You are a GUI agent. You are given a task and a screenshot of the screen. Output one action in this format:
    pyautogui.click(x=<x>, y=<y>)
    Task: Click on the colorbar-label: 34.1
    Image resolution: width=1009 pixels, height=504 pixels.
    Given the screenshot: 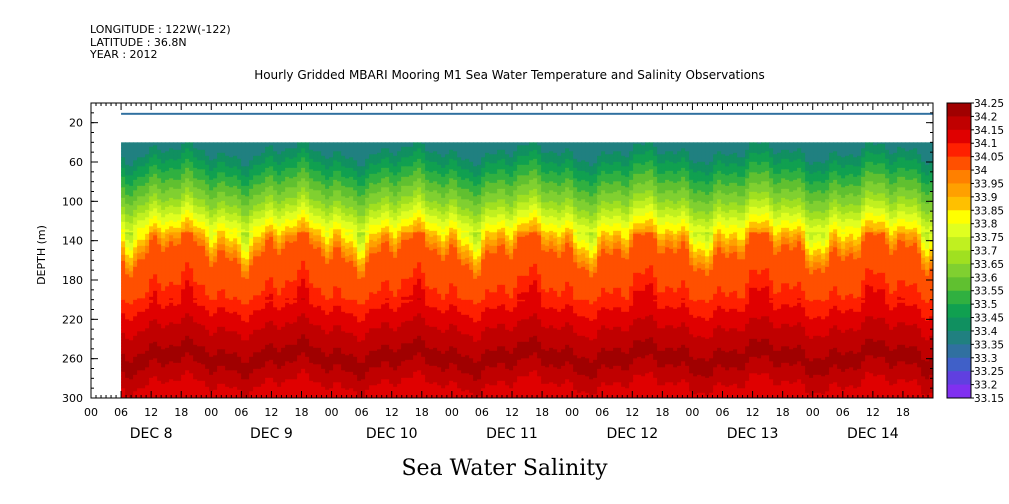 What is the action you would take?
    pyautogui.click(x=985, y=144)
    